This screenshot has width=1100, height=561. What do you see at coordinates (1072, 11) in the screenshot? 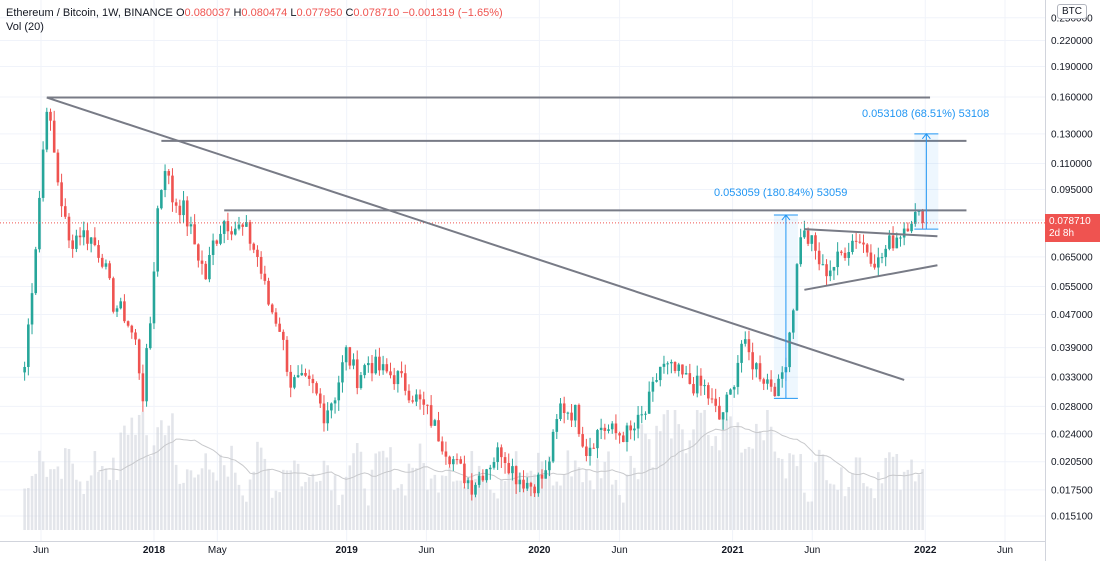
I see `currency-badge: BTC` at bounding box center [1072, 11].